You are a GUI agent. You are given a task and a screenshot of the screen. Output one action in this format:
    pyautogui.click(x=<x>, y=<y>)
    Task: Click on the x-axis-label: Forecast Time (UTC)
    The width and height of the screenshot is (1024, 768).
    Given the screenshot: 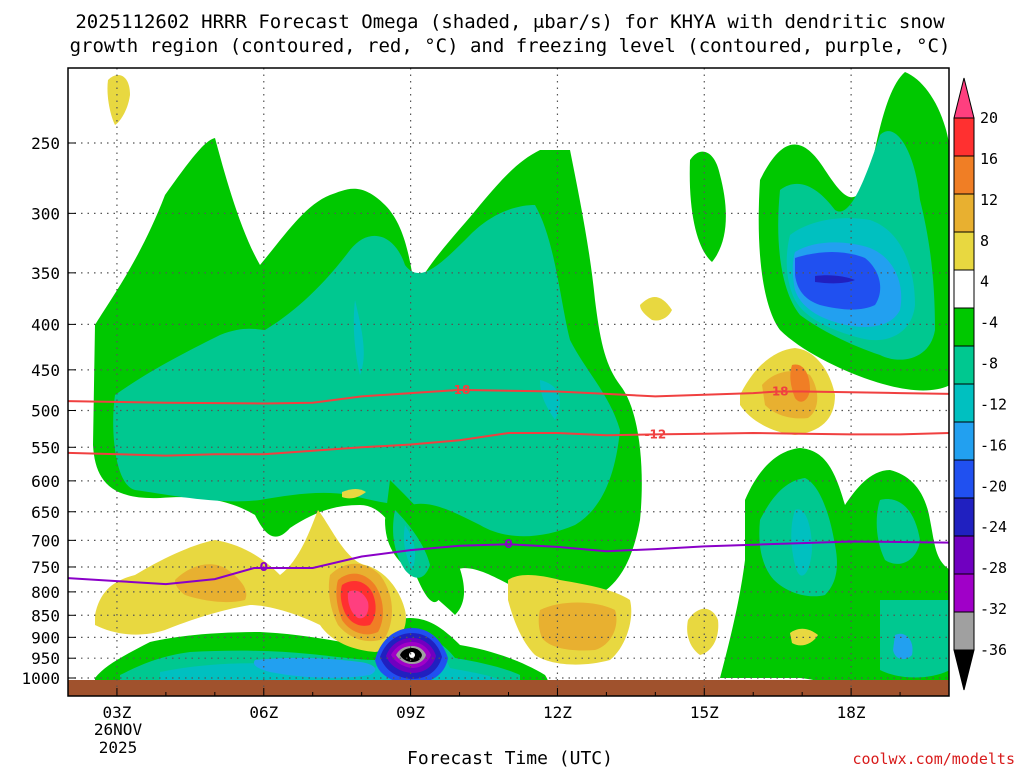 What is the action you would take?
    pyautogui.click(x=510, y=758)
    